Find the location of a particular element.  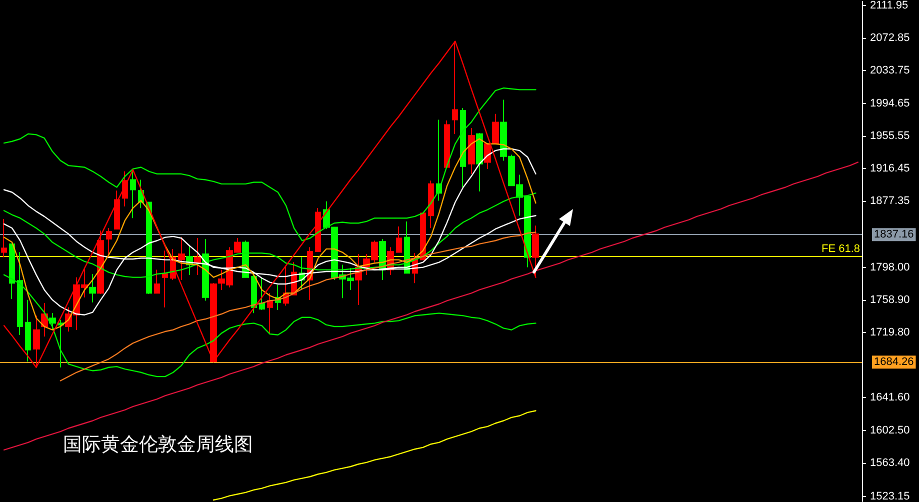

line-series is located at coordinates (269, 326).